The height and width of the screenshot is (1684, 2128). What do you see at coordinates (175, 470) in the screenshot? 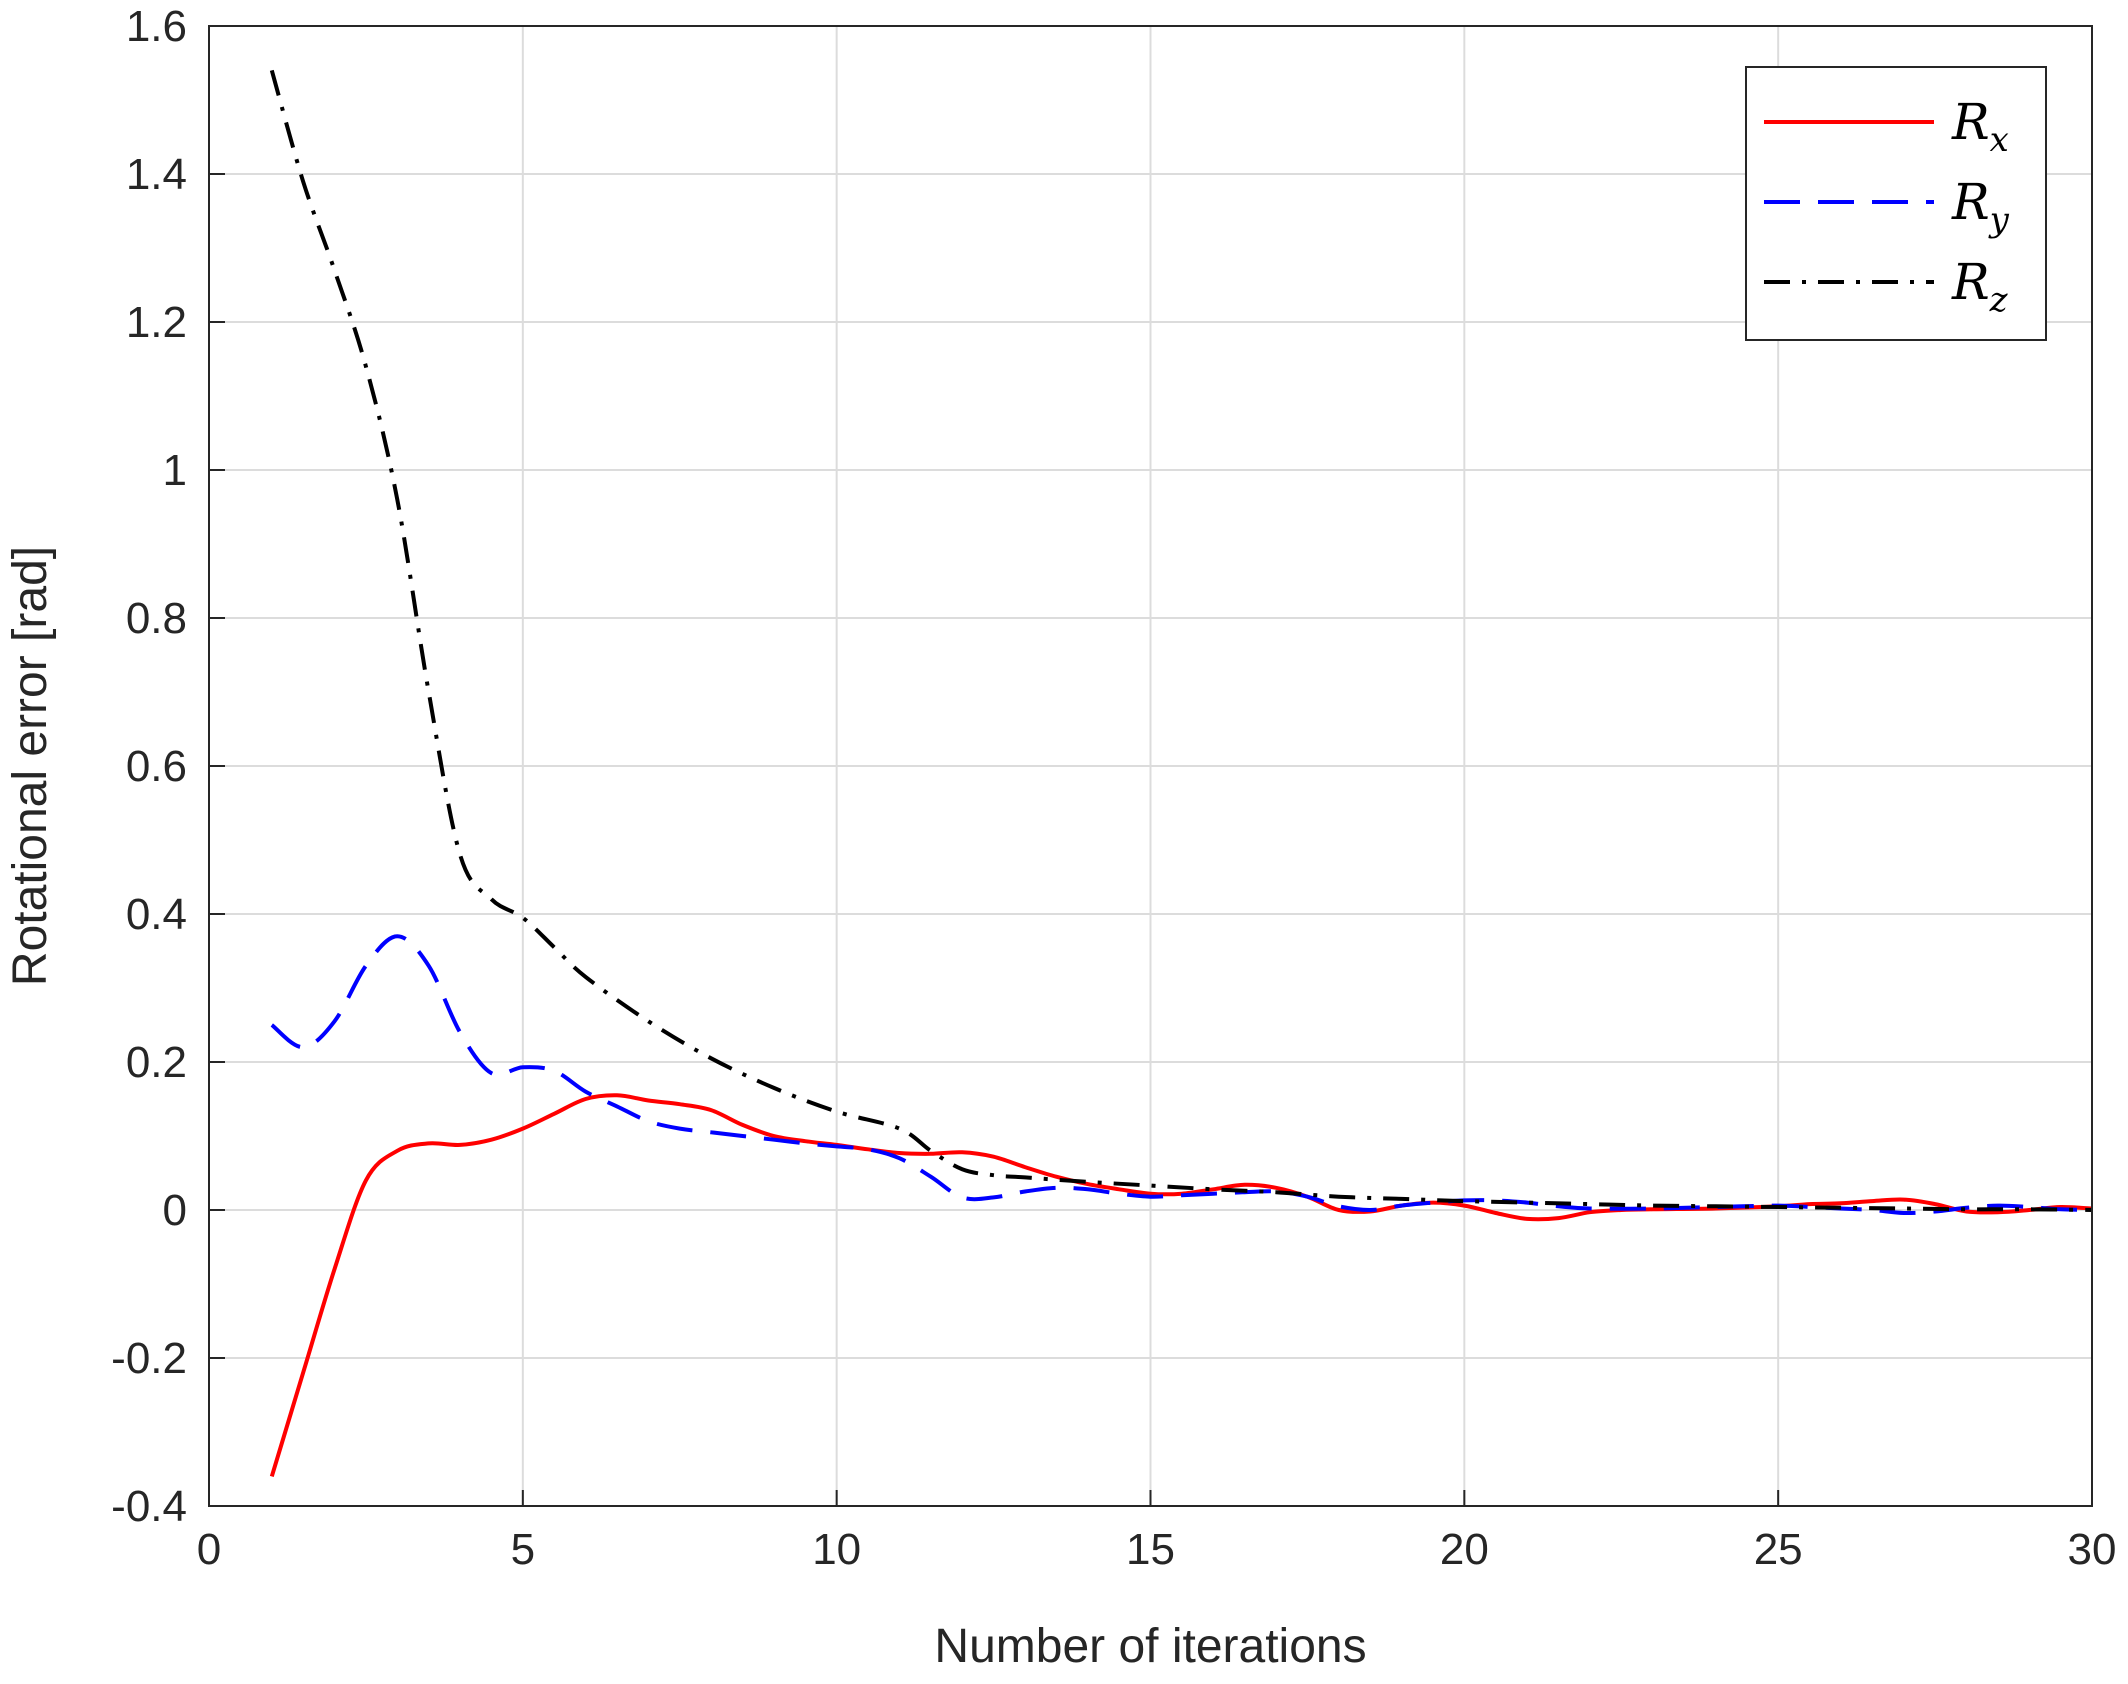
I see `y-tick-label: 1` at bounding box center [175, 470].